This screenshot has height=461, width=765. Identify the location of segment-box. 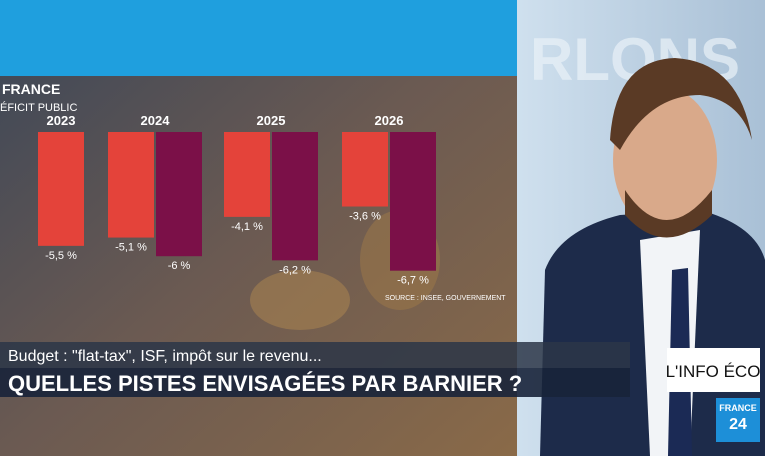
(713, 370).